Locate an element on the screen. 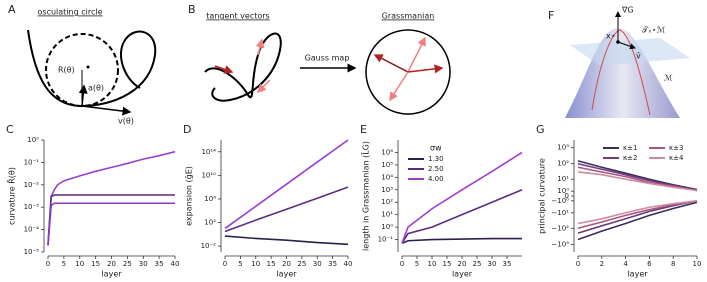 The width and height of the screenshot is (707, 282). diagram-label: R(θ) is located at coordinates (66, 70).